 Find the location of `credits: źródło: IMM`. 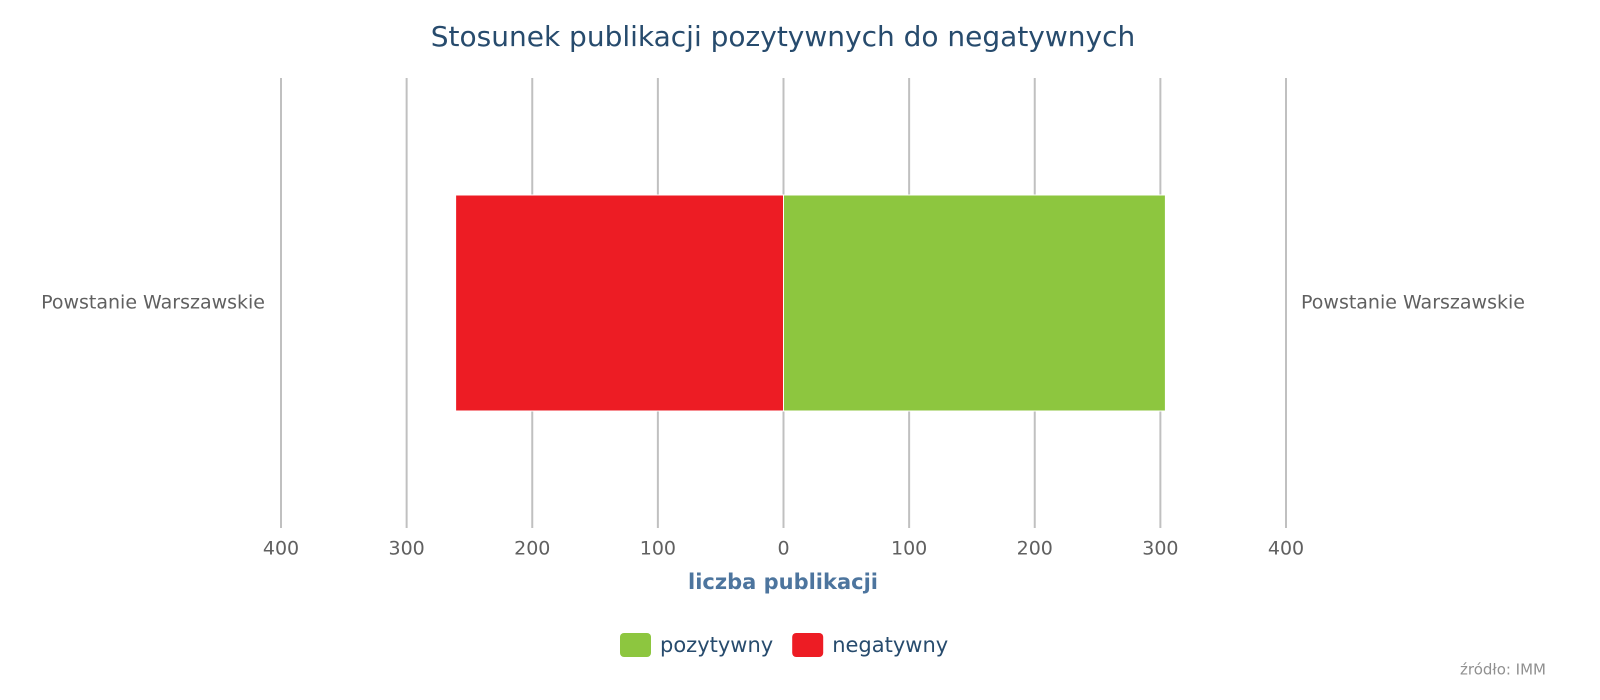

credits: źródło: IMM is located at coordinates (1503, 670).